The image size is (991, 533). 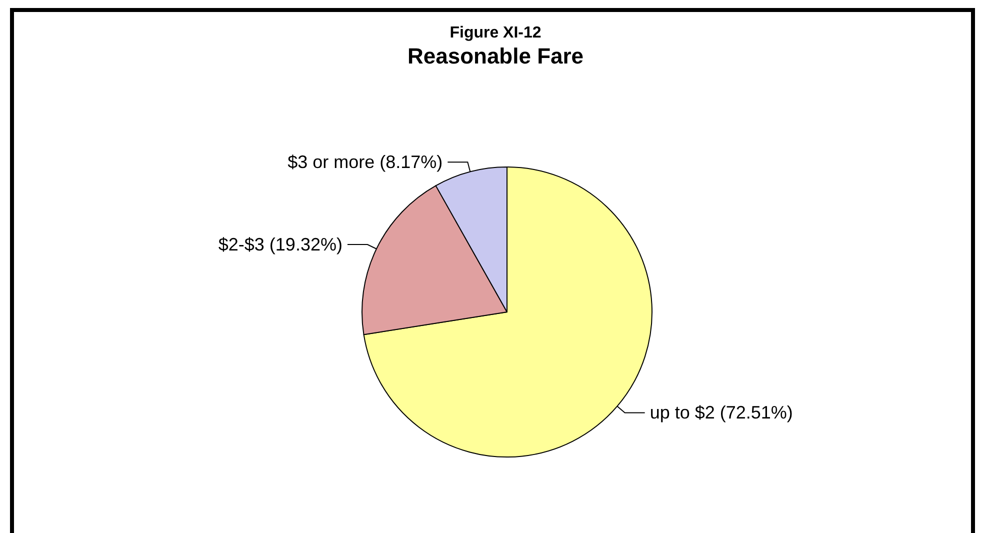 I want to click on slice-label: $3 or more (8.17%), so click(x=365, y=162).